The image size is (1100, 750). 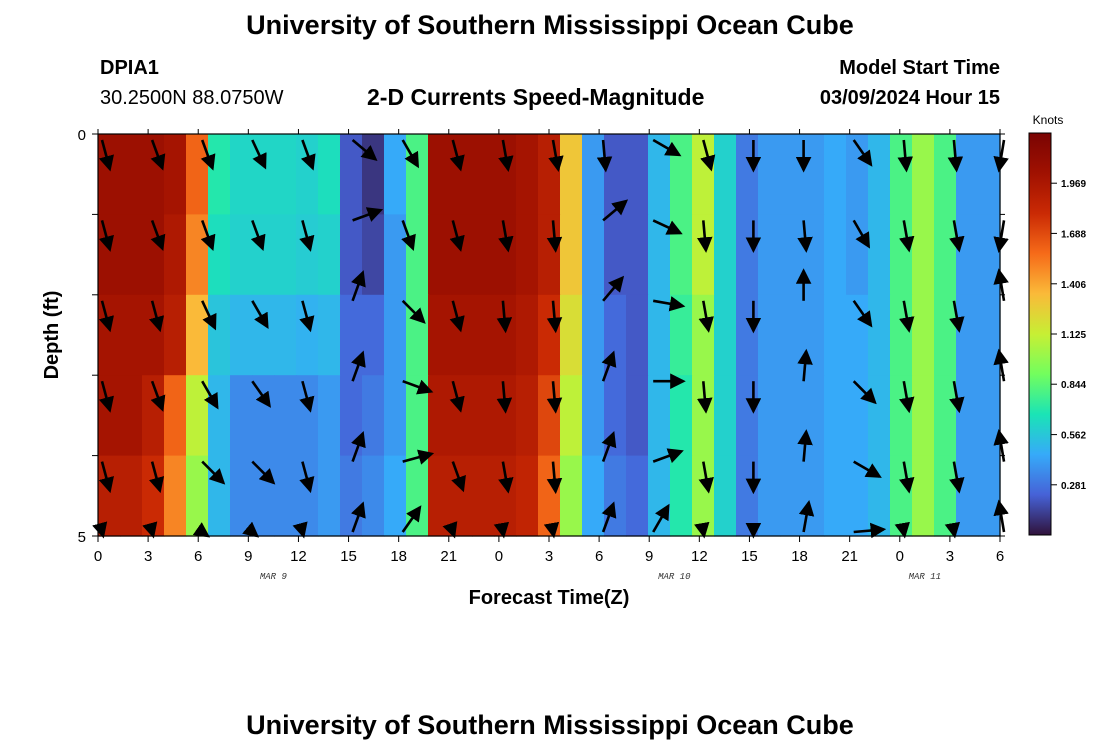 I want to click on x-tick-label: 3, so click(x=950, y=556).